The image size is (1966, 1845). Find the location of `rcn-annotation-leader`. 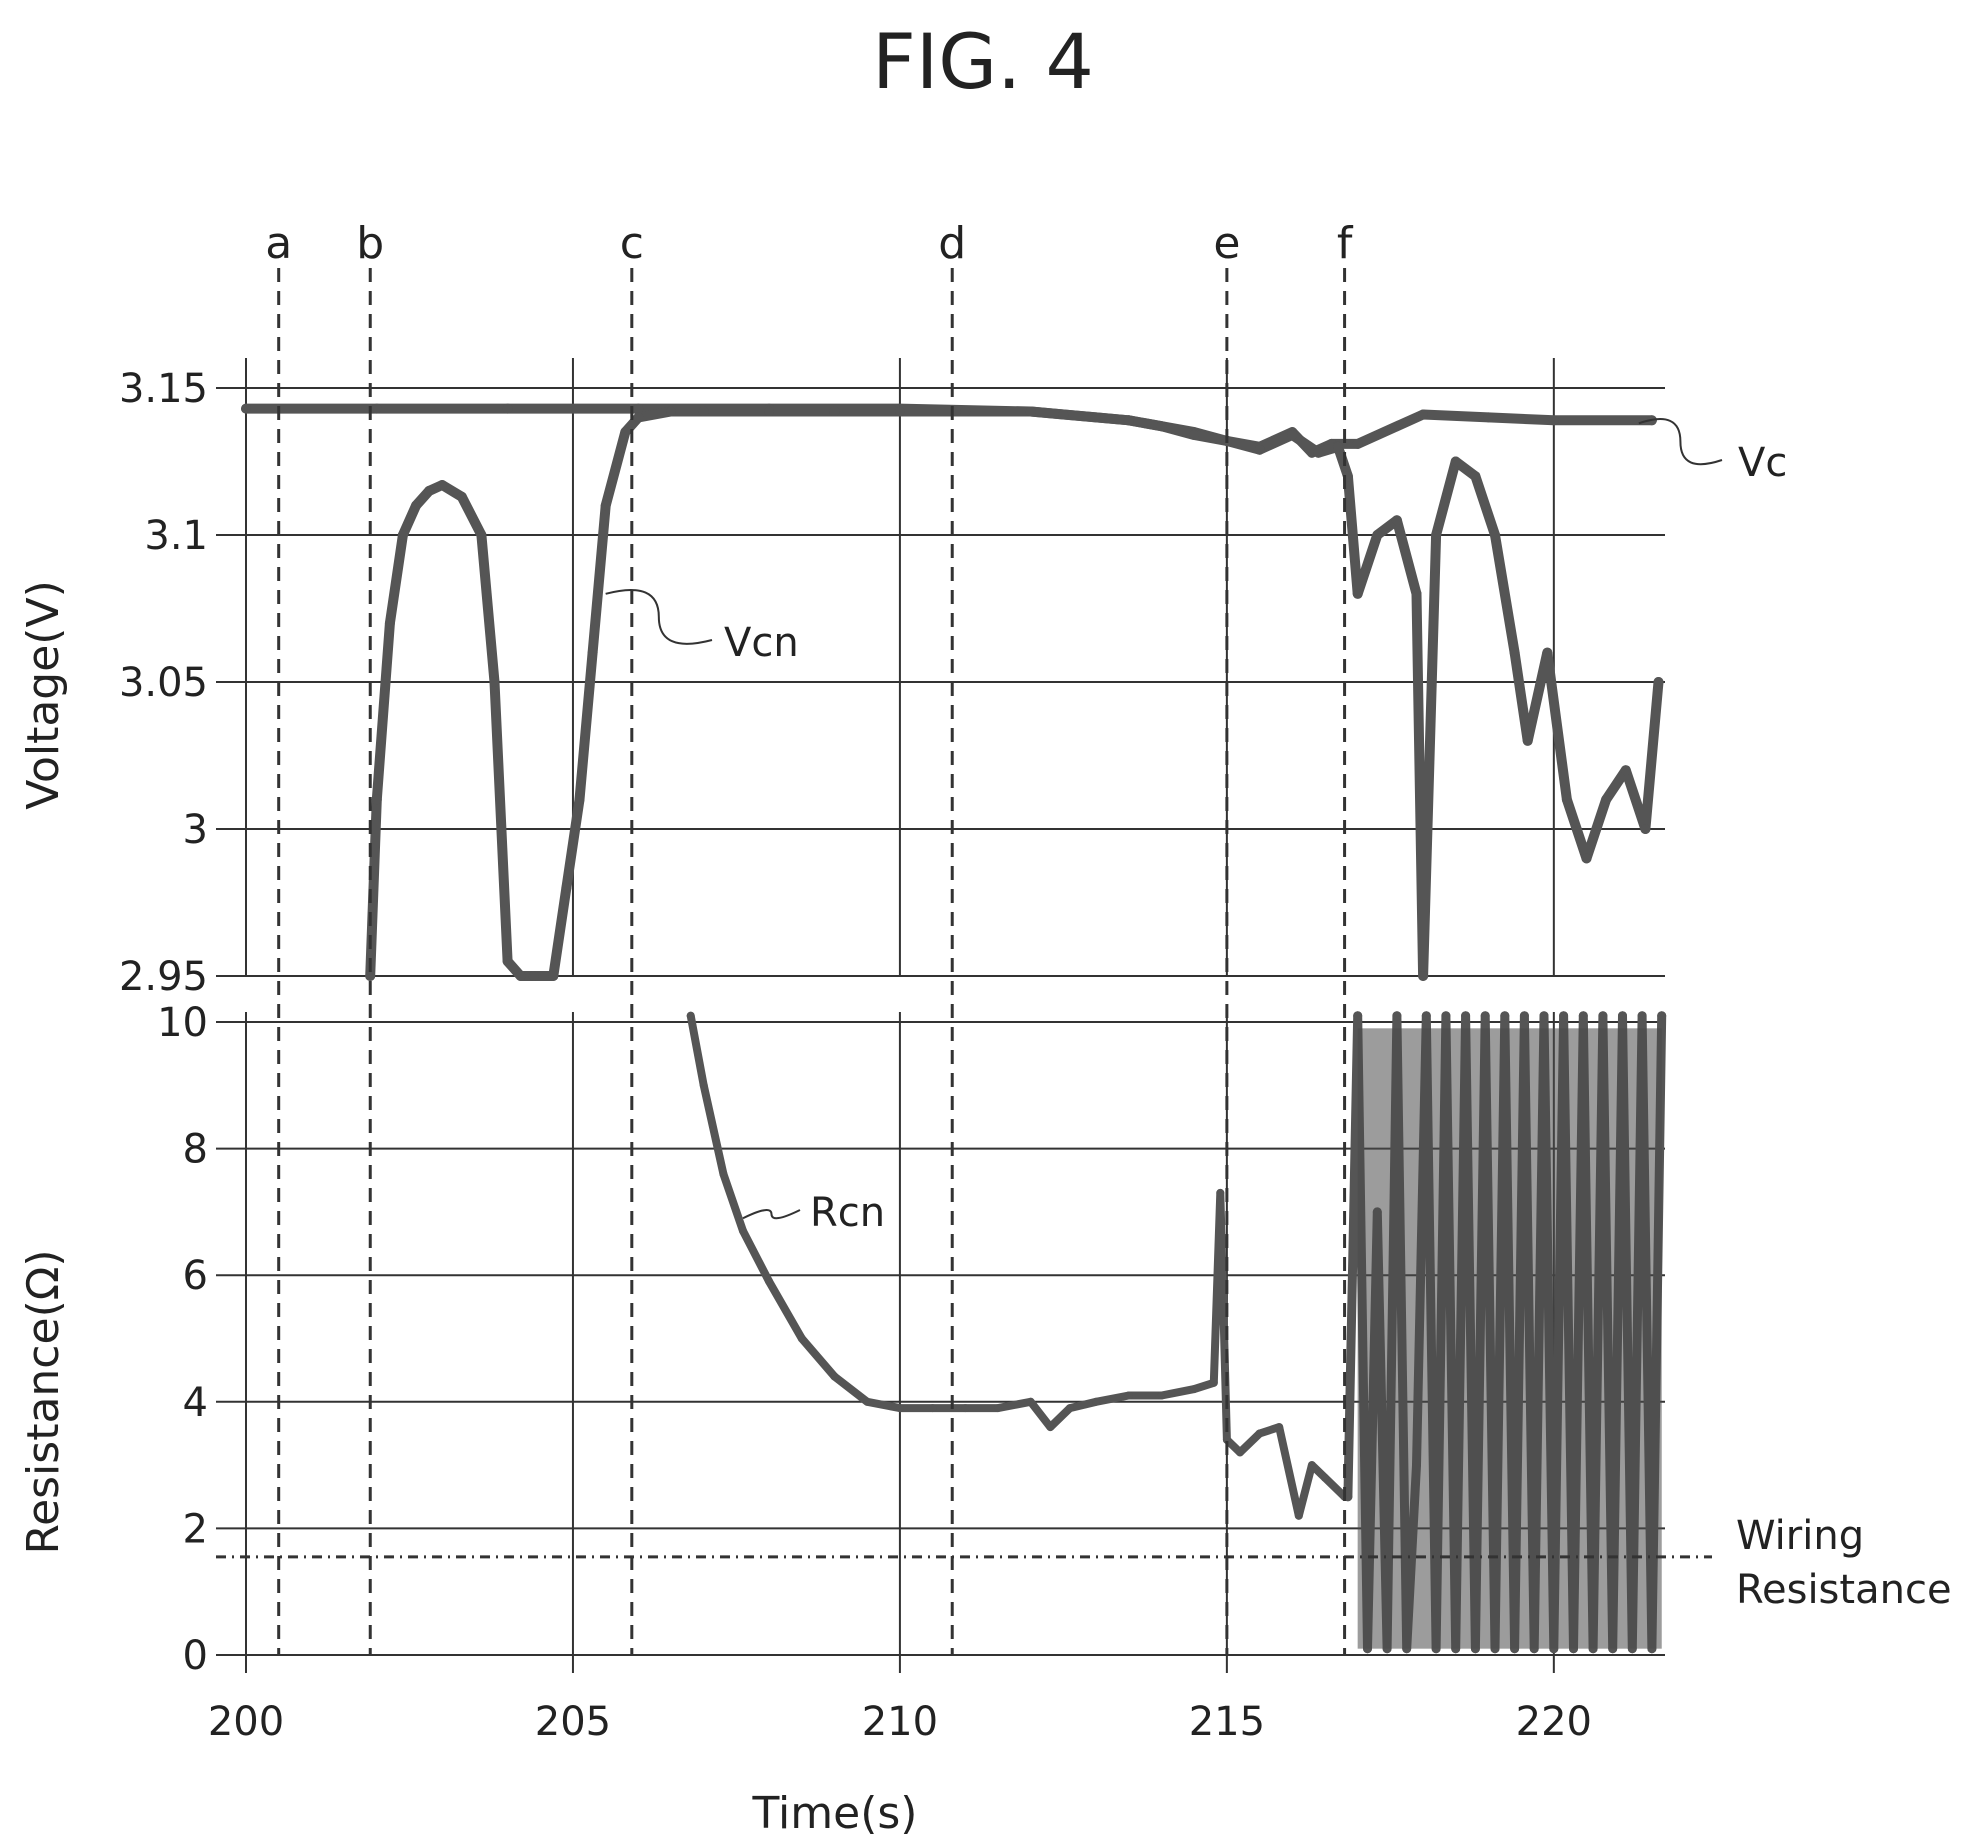

rcn-annotation-leader is located at coordinates (771, 1214).